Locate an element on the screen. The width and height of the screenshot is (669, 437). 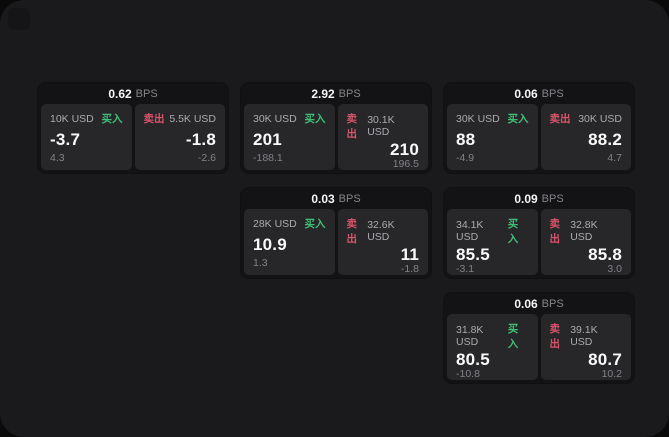
sell-change: 4.7 is located at coordinates (614, 158).